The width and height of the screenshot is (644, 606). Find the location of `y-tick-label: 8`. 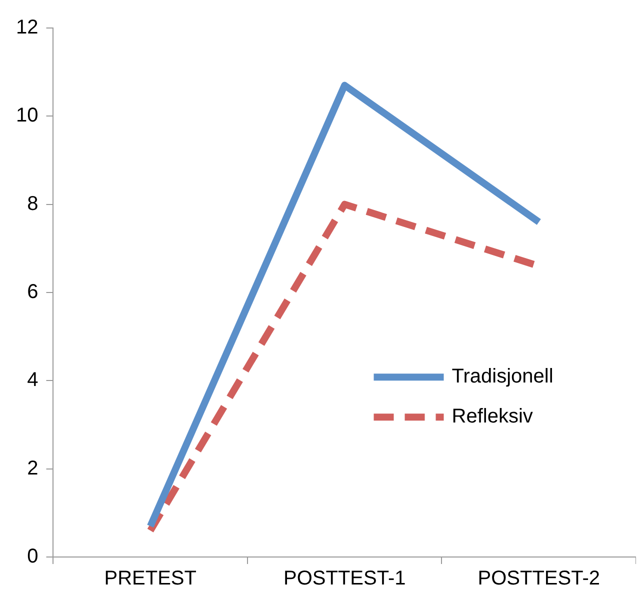

y-tick-label: 8 is located at coordinates (32, 203).